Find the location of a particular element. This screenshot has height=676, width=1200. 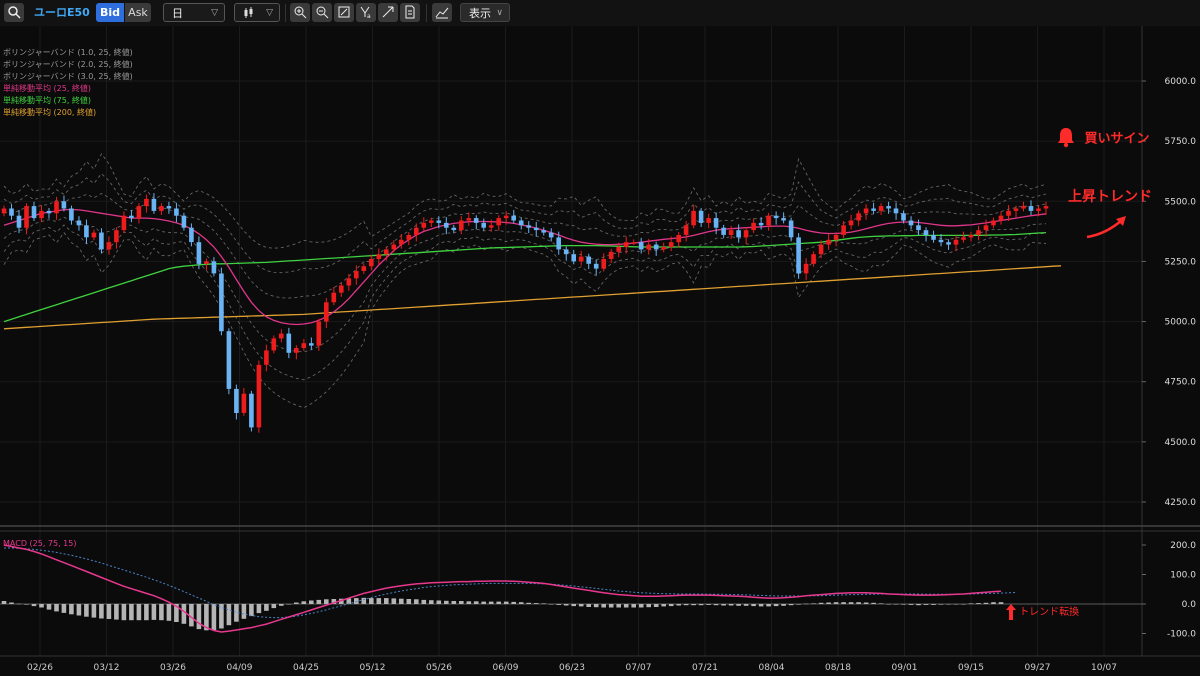

display-menu-label: 表示 is located at coordinates (480, 13).